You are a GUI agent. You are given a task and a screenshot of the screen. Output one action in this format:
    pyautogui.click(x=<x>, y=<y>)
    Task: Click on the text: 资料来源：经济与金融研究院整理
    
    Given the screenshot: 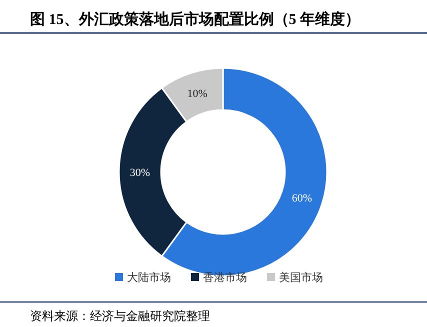 What is the action you would take?
    pyautogui.click(x=120, y=316)
    